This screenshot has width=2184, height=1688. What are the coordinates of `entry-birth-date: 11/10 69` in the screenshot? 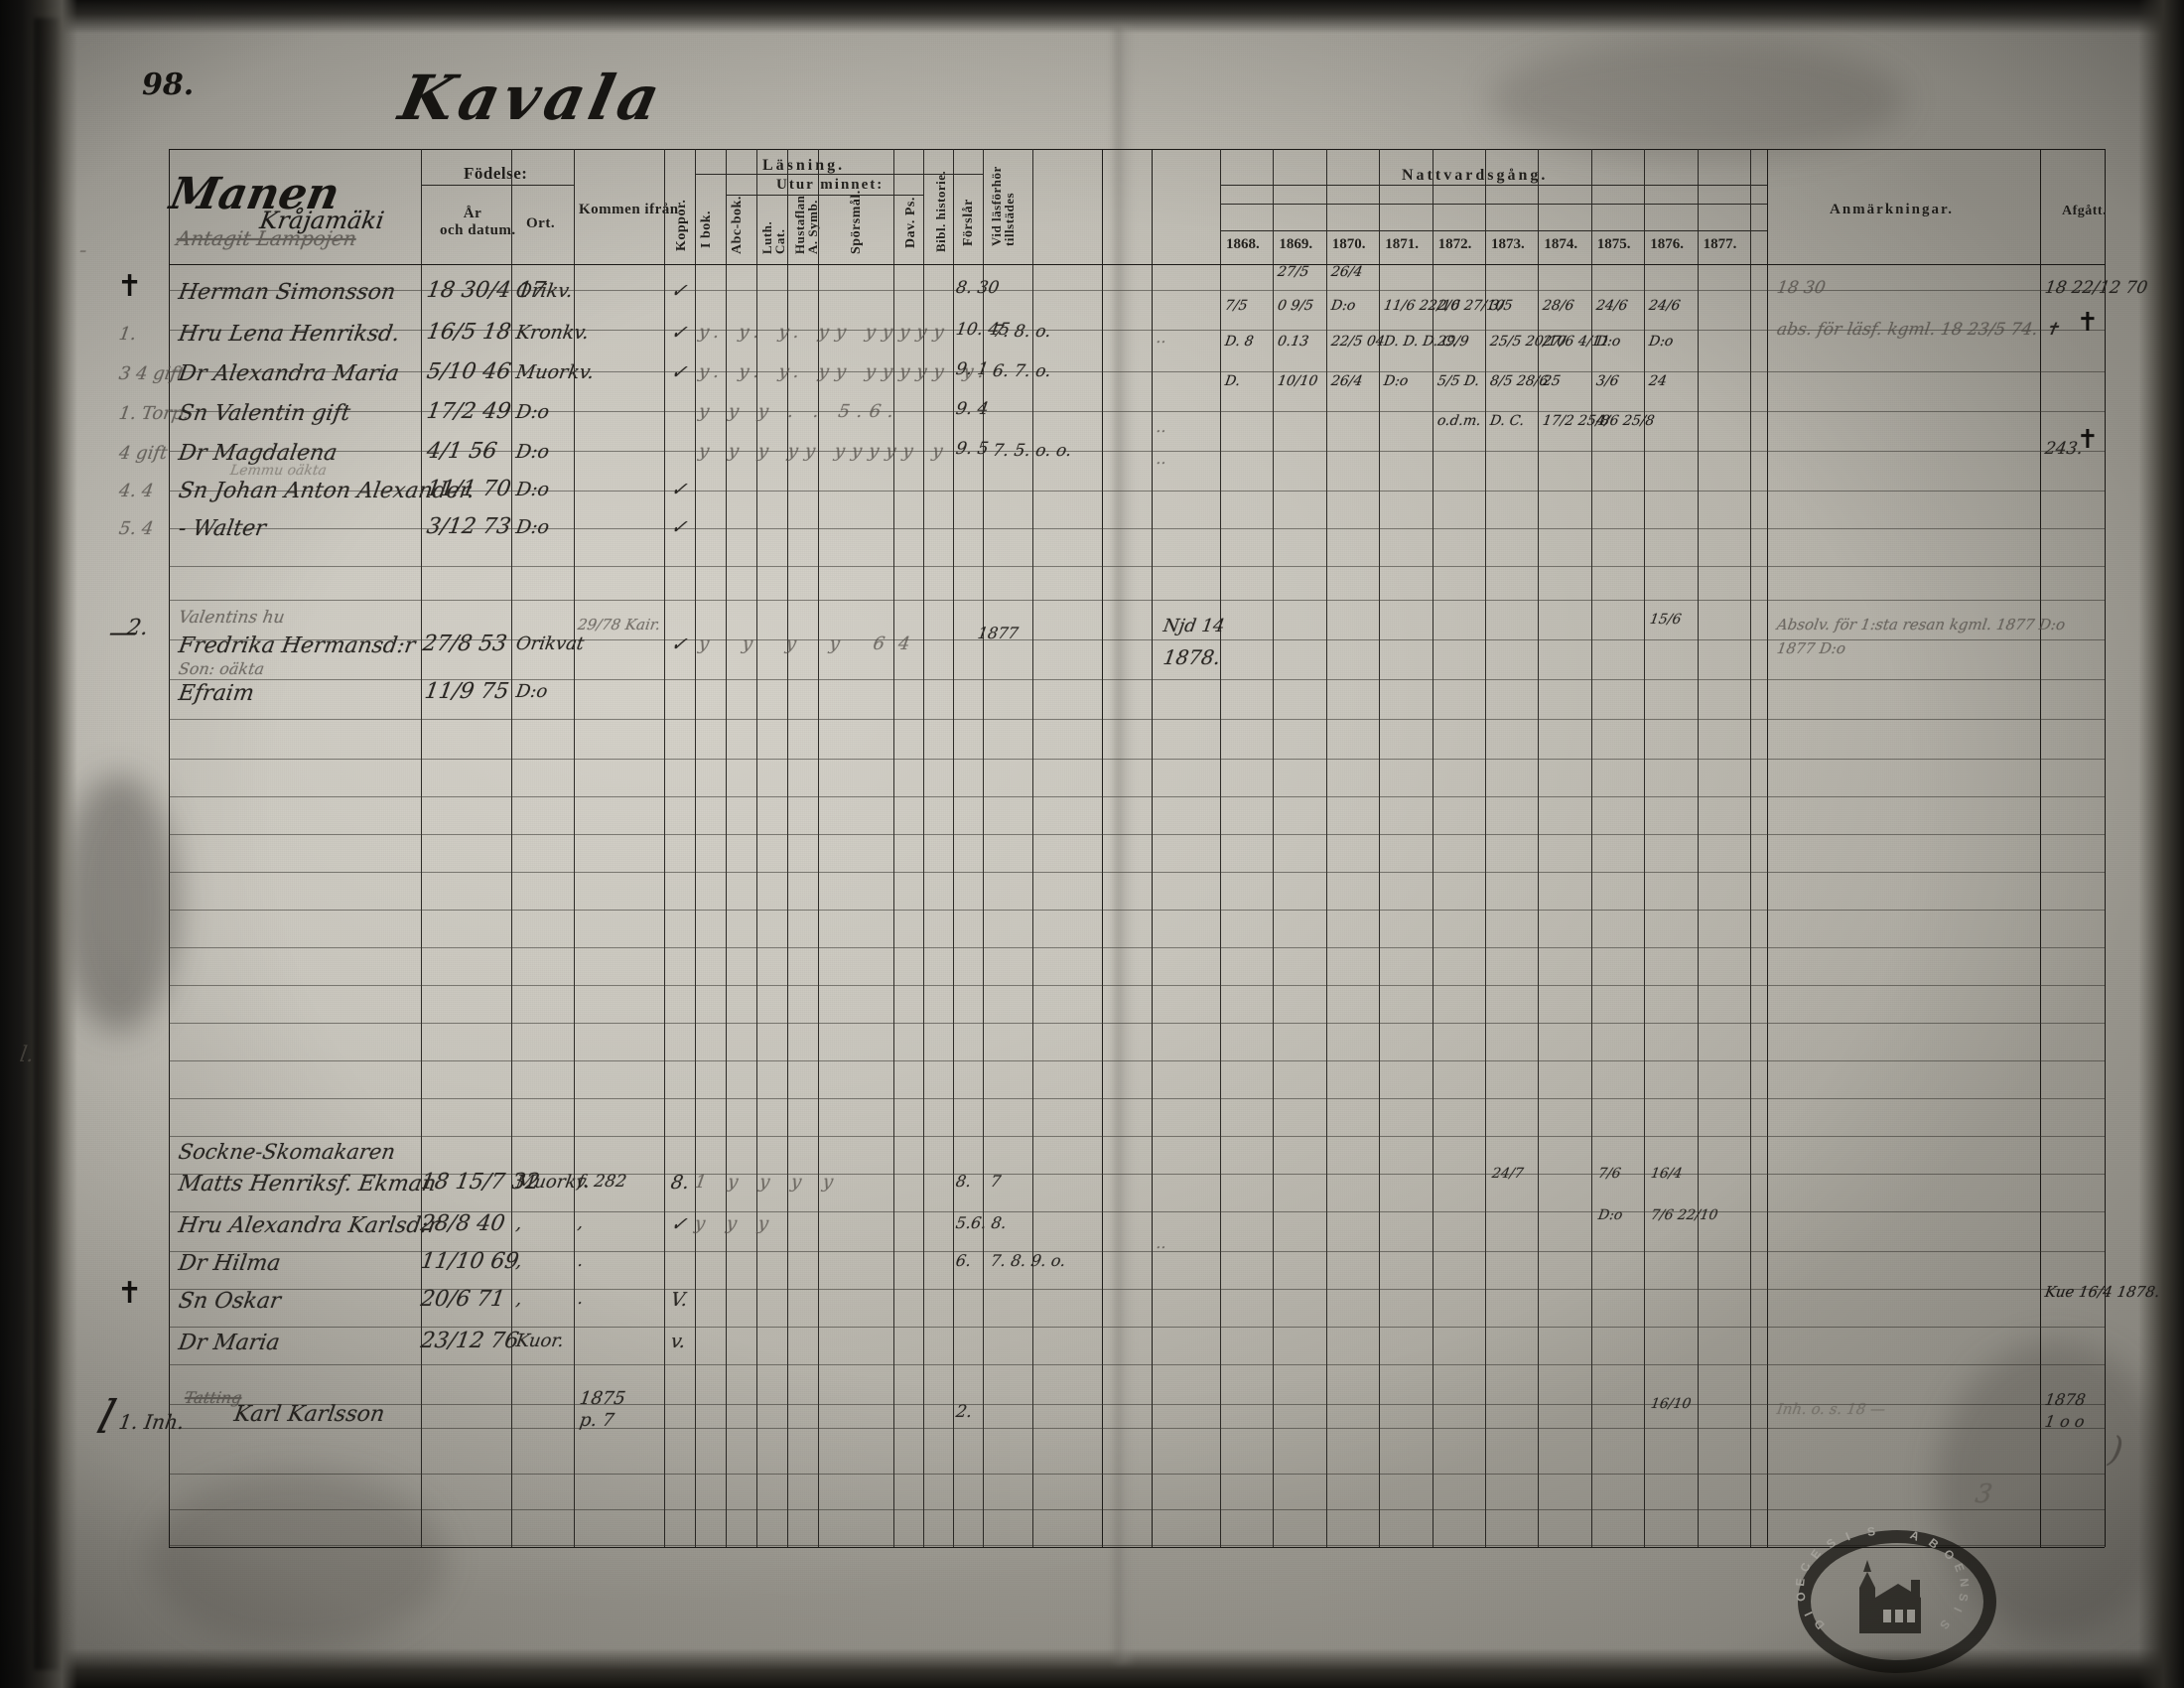 It's located at (470, 1261).